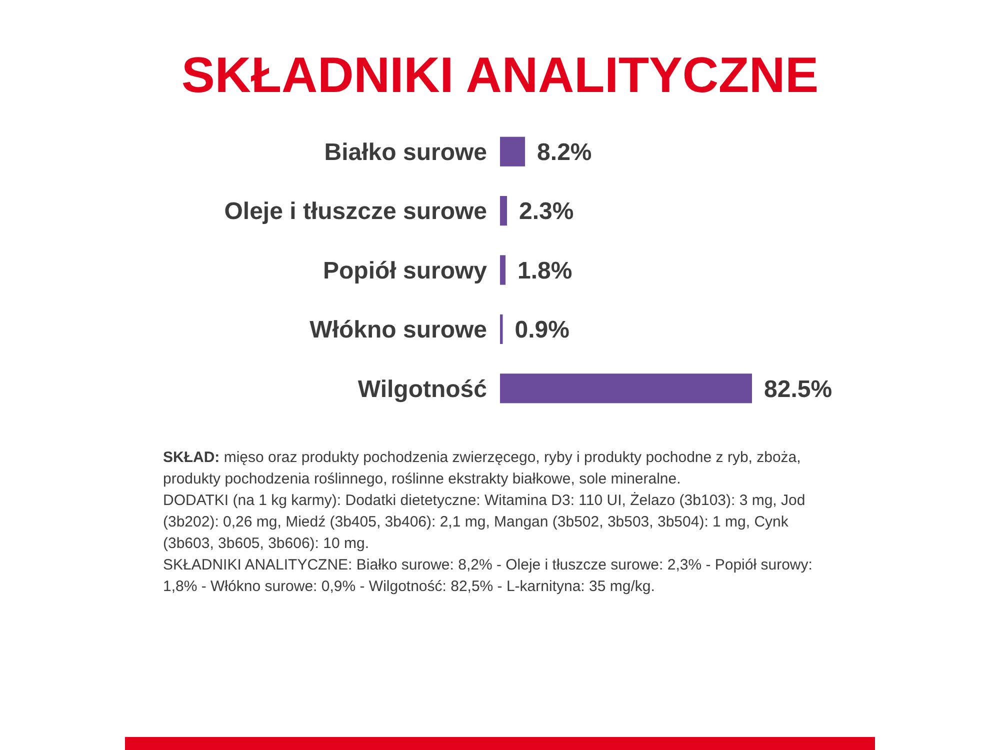  I want to click on data-label: 8.2%, so click(564, 152).